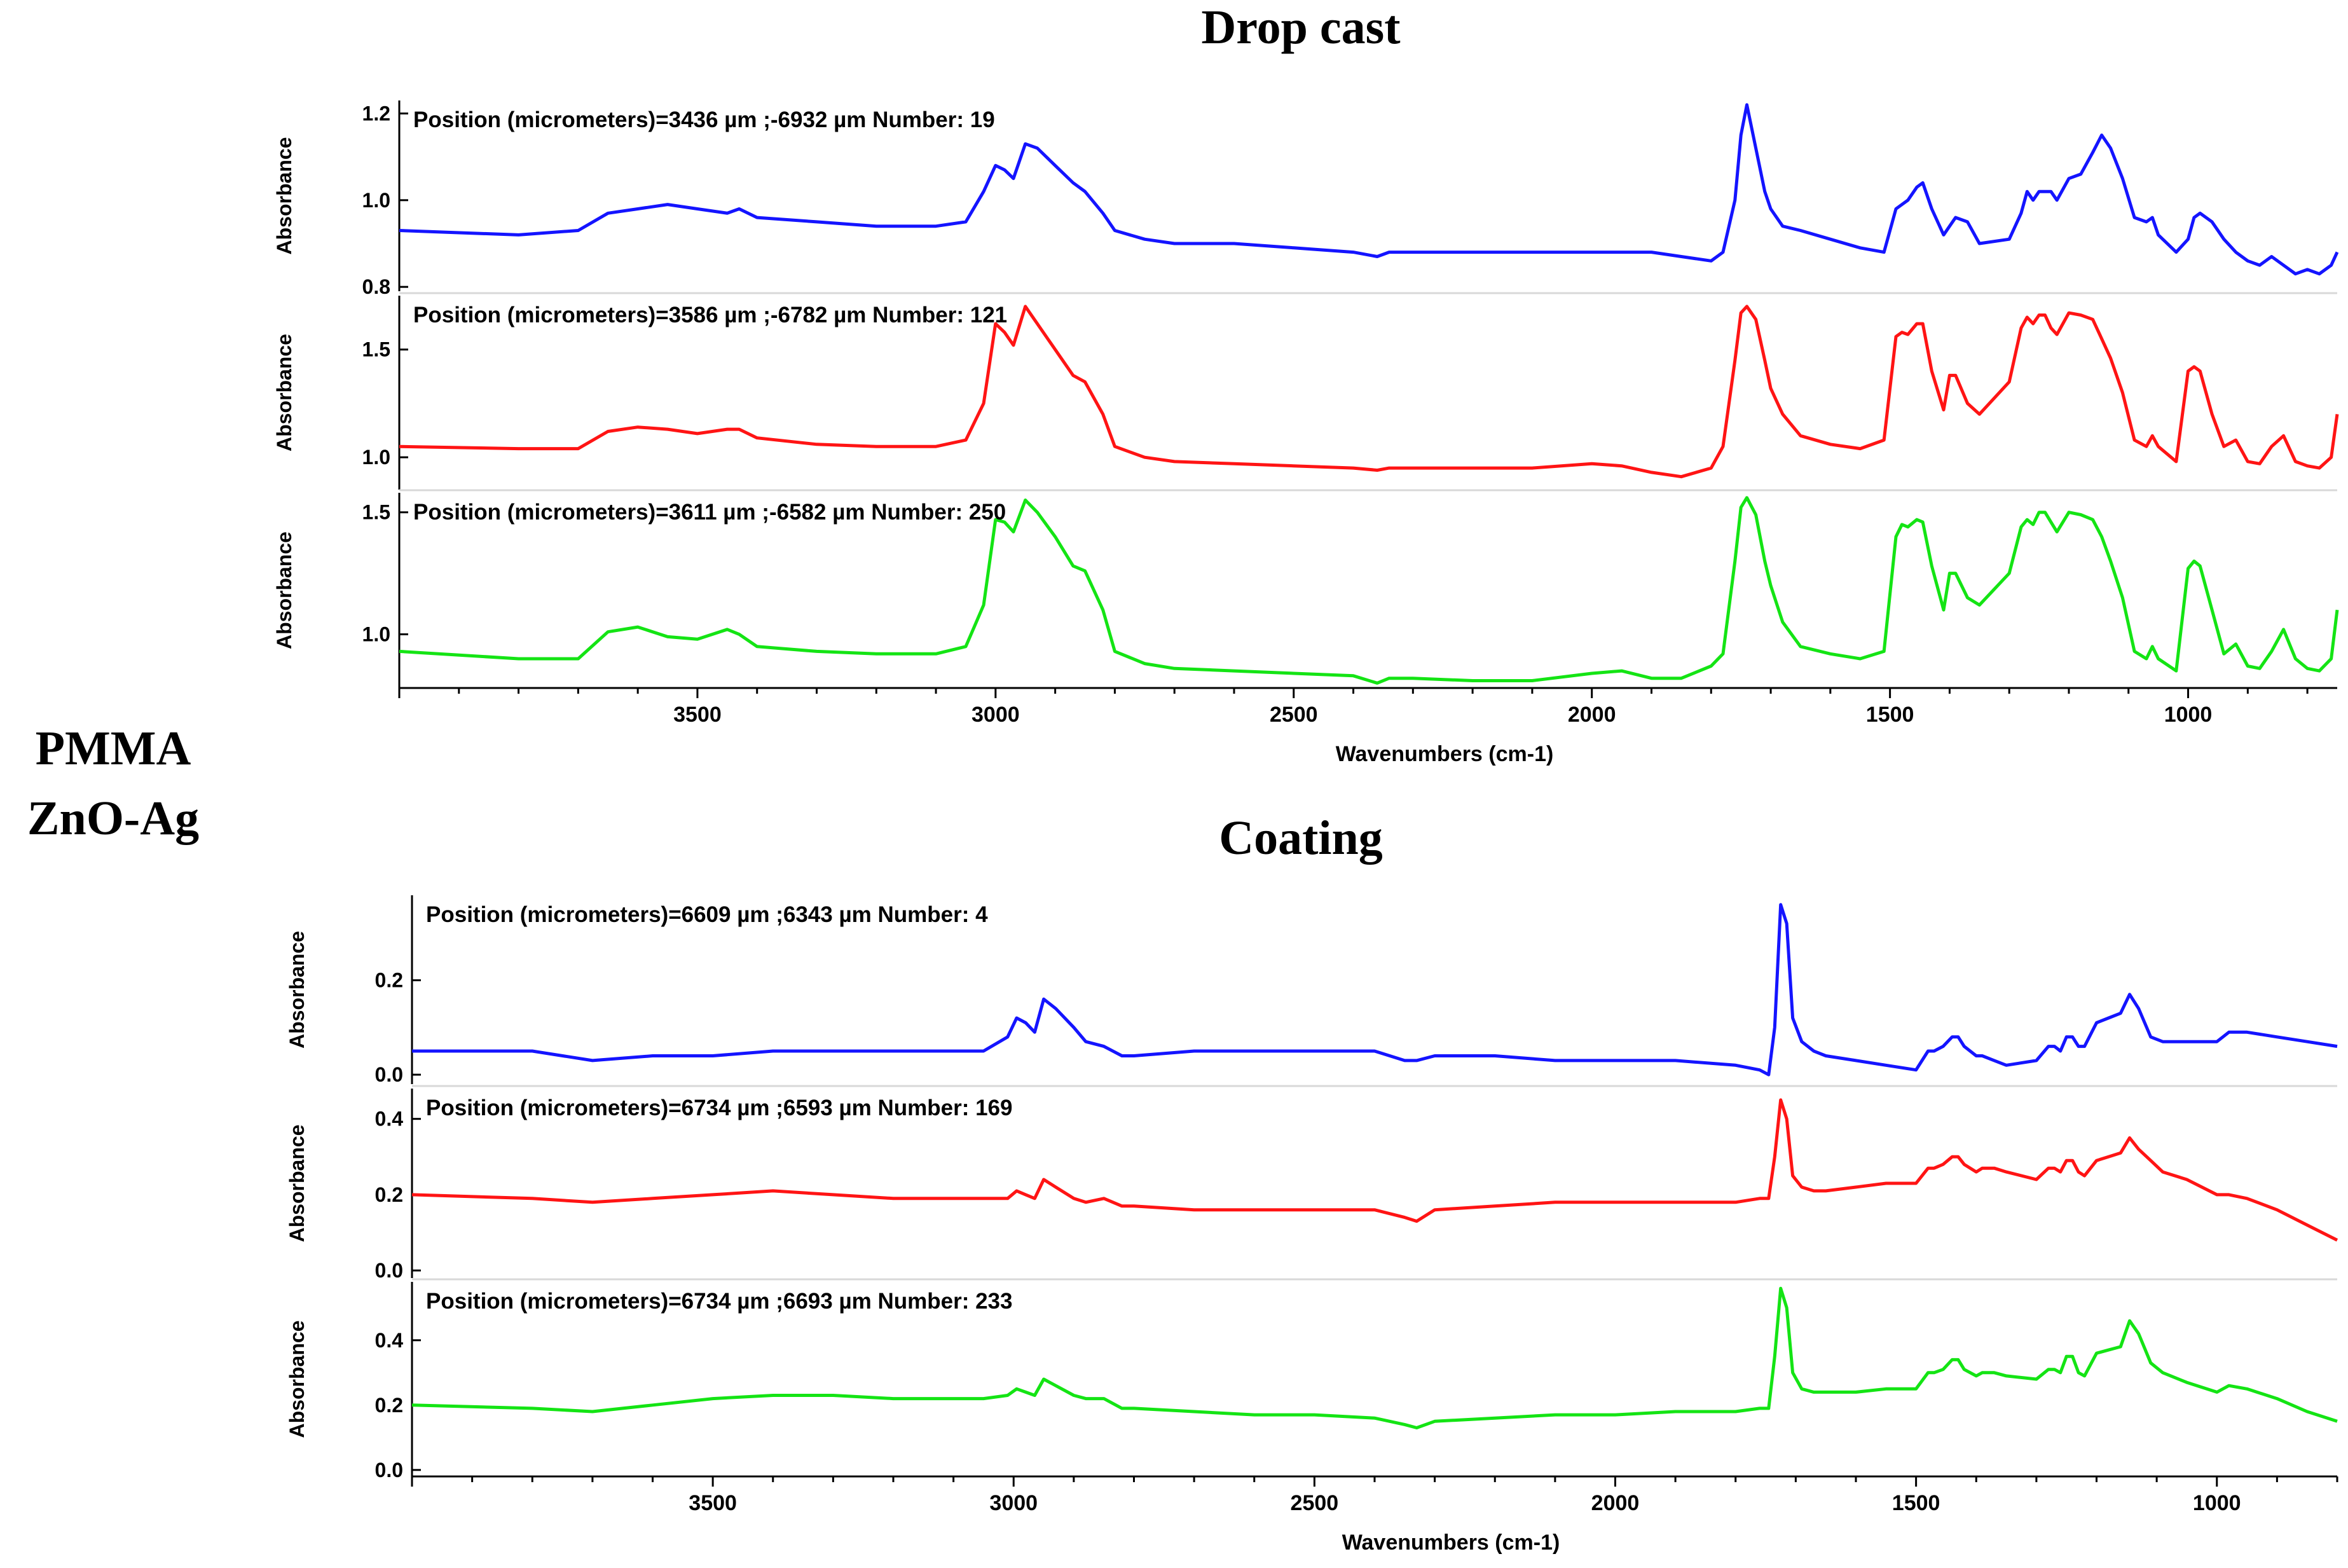 Image resolution: width=2348 pixels, height=1568 pixels. What do you see at coordinates (376, 113) in the screenshot?
I see `y-tick-label: 1.2` at bounding box center [376, 113].